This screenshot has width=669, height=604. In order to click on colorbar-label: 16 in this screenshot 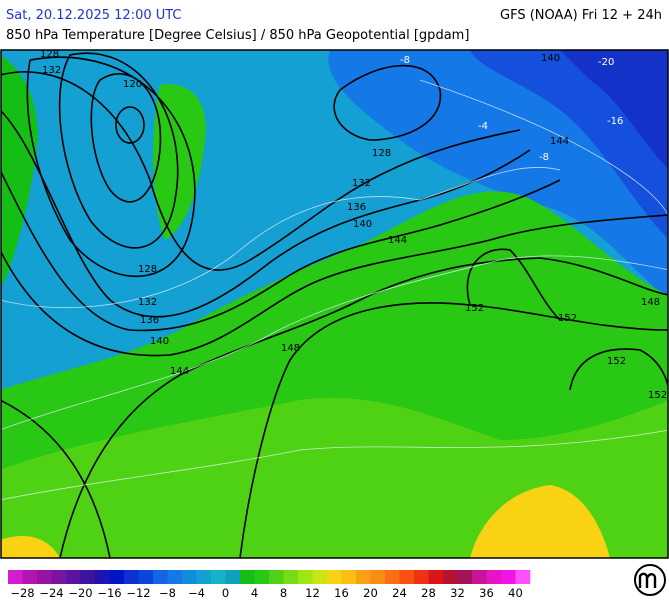, I will do `click(341, 593)`.